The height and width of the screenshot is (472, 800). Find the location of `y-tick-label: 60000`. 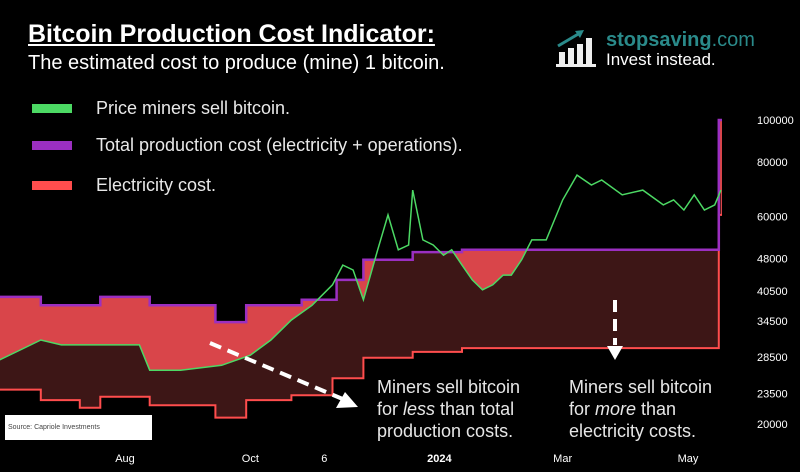

y-tick-label: 60000 is located at coordinates (772, 218).